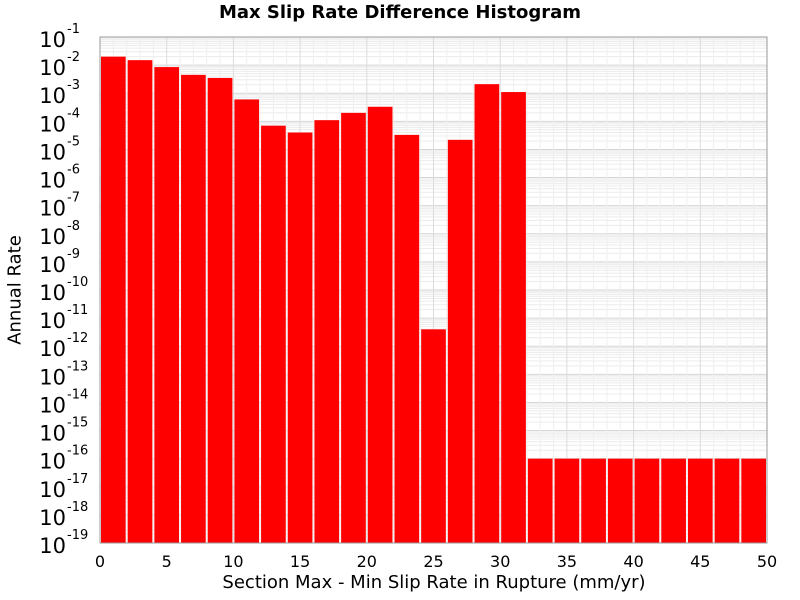  I want to click on y-tick-exponent: -12, so click(77, 338).